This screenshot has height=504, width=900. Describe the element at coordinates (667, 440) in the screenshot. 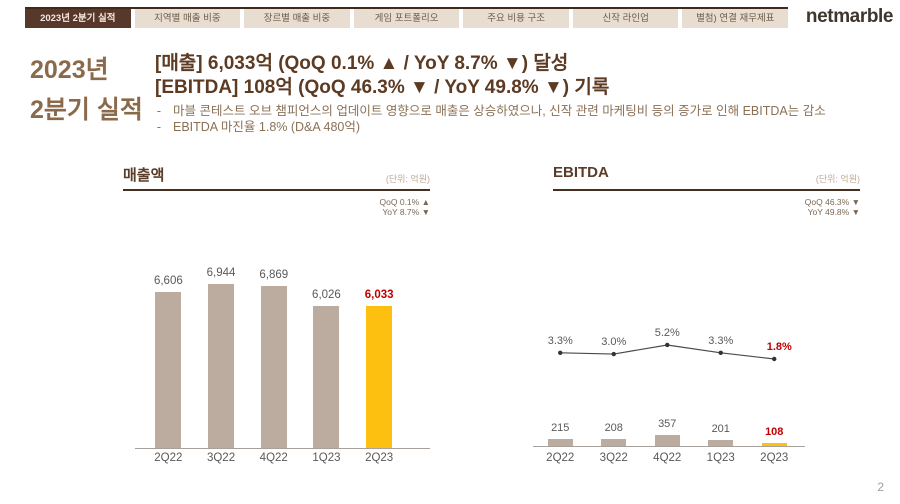

I see `ebitda-bar-4Q22` at that location.